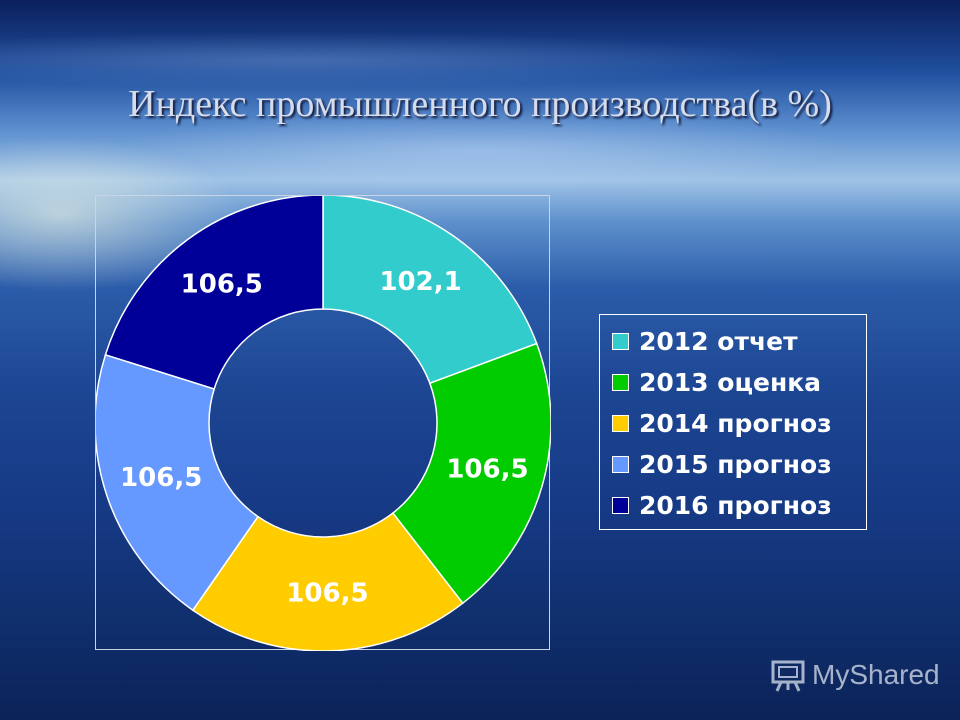 The width and height of the screenshot is (960, 720). What do you see at coordinates (735, 464) in the screenshot?
I see `legend-label: 2015 прогноз` at bounding box center [735, 464].